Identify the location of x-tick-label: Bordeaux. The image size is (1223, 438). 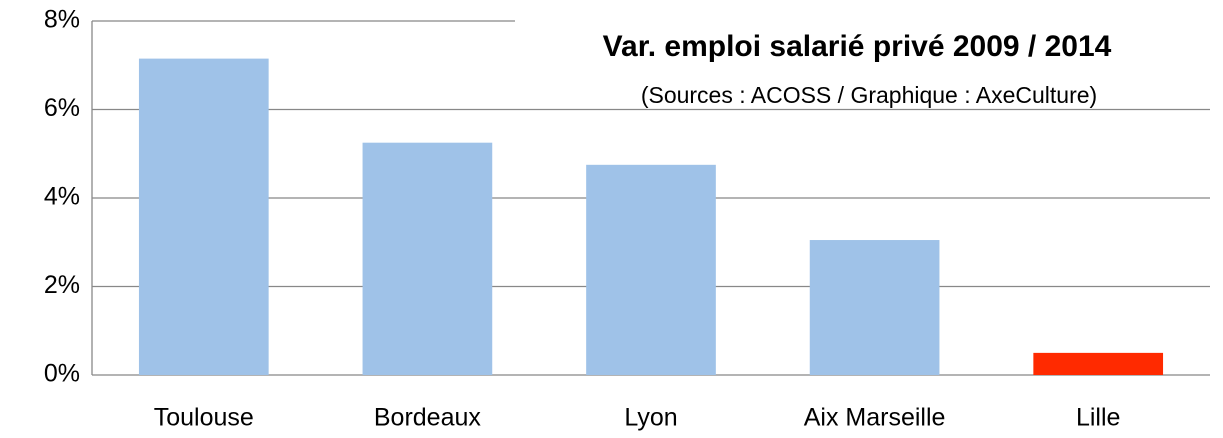
(428, 418).